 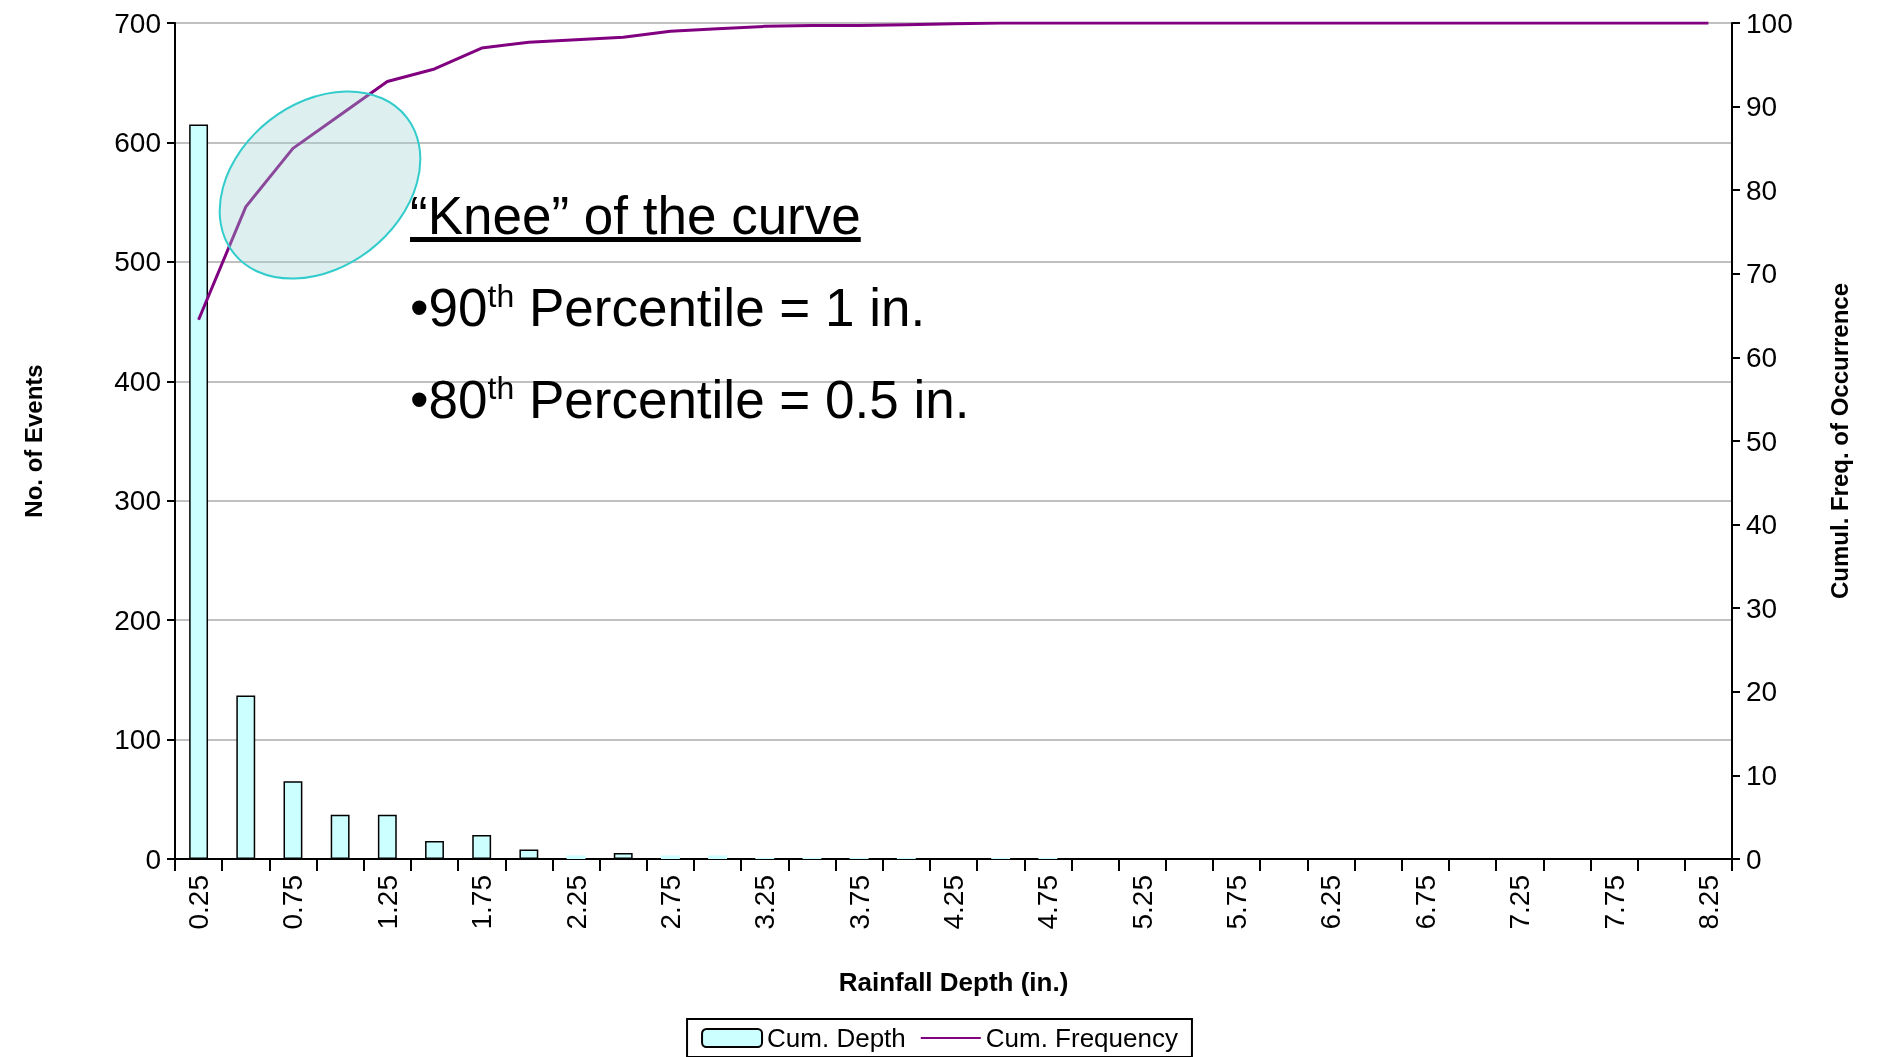 What do you see at coordinates (1708, 902) in the screenshot?
I see `x-tick-label: 8.25` at bounding box center [1708, 902].